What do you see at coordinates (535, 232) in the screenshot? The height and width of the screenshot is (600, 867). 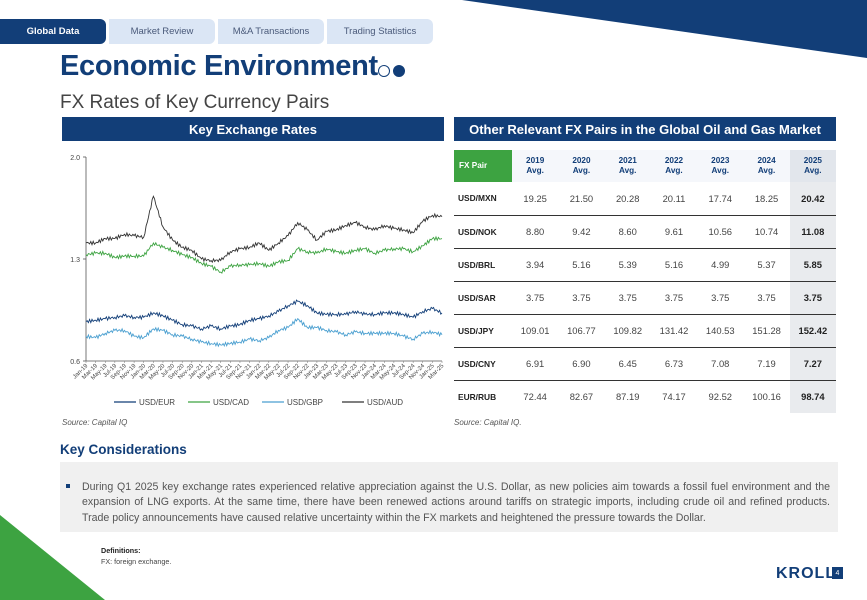 I see `fx-value-cell: 8.80` at bounding box center [535, 232].